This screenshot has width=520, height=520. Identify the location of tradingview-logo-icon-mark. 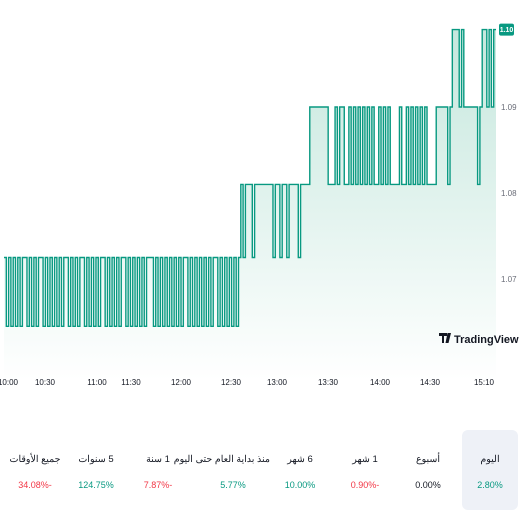
(448, 338).